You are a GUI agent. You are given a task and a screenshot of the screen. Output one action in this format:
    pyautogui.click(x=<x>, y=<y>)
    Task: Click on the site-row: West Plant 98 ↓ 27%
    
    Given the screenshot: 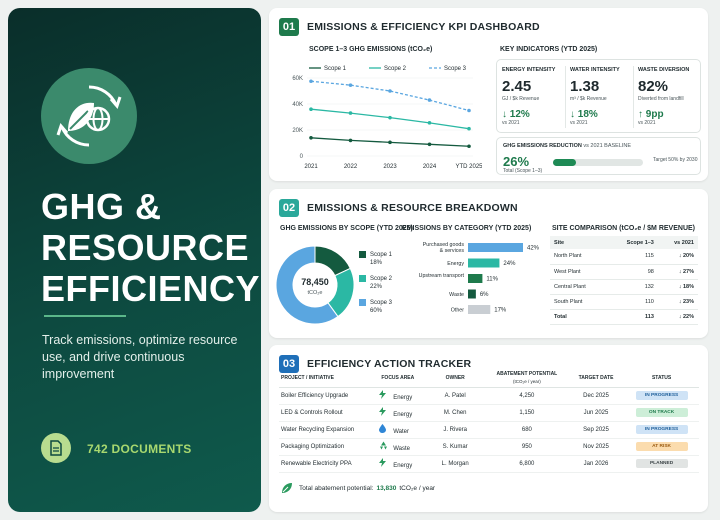 What is the action you would take?
    pyautogui.click(x=624, y=272)
    